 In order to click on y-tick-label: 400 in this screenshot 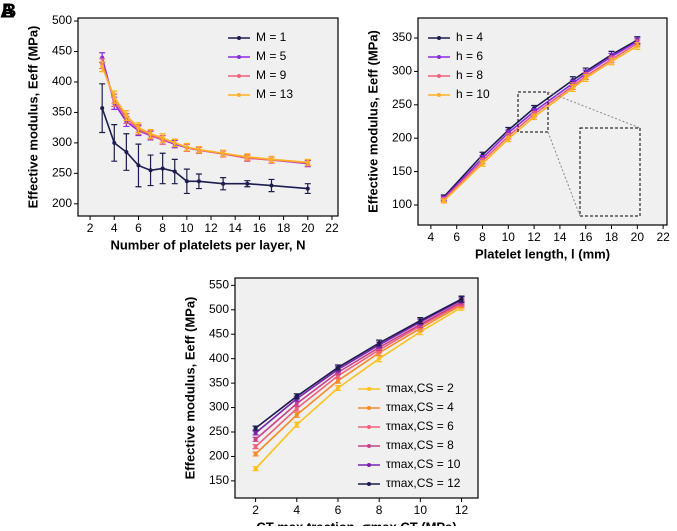, I will do `click(62, 81)`.